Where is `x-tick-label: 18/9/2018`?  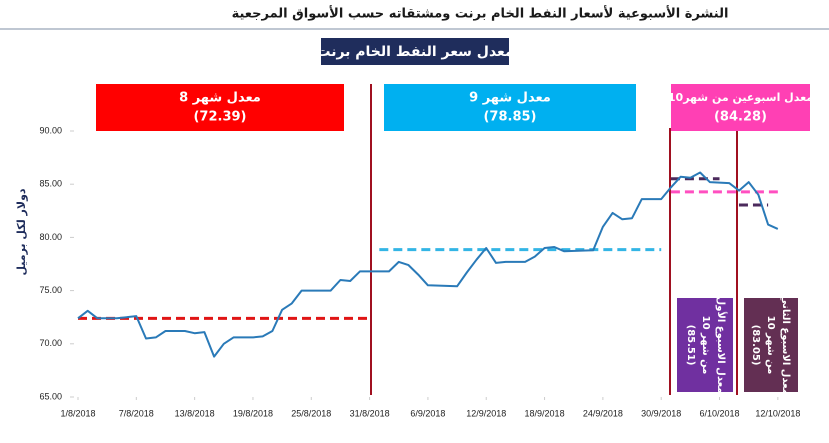
x-tick-label: 18/9/2018 is located at coordinates (545, 413).